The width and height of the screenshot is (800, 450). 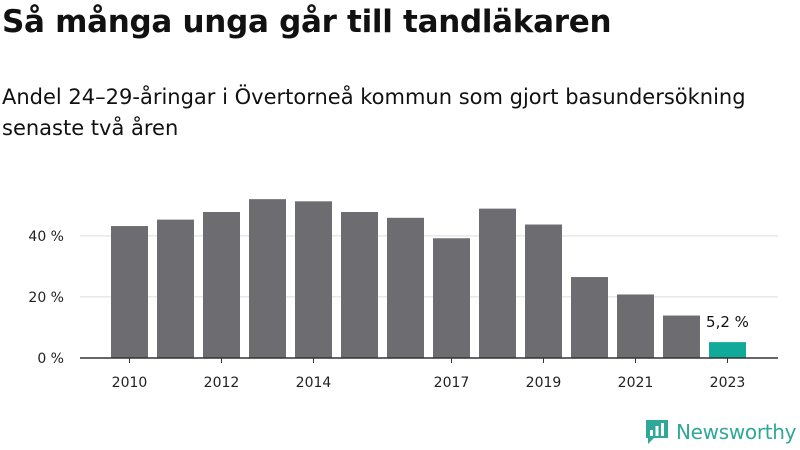 What do you see at coordinates (544, 383) in the screenshot?
I see `x-tick-label: 2019` at bounding box center [544, 383].